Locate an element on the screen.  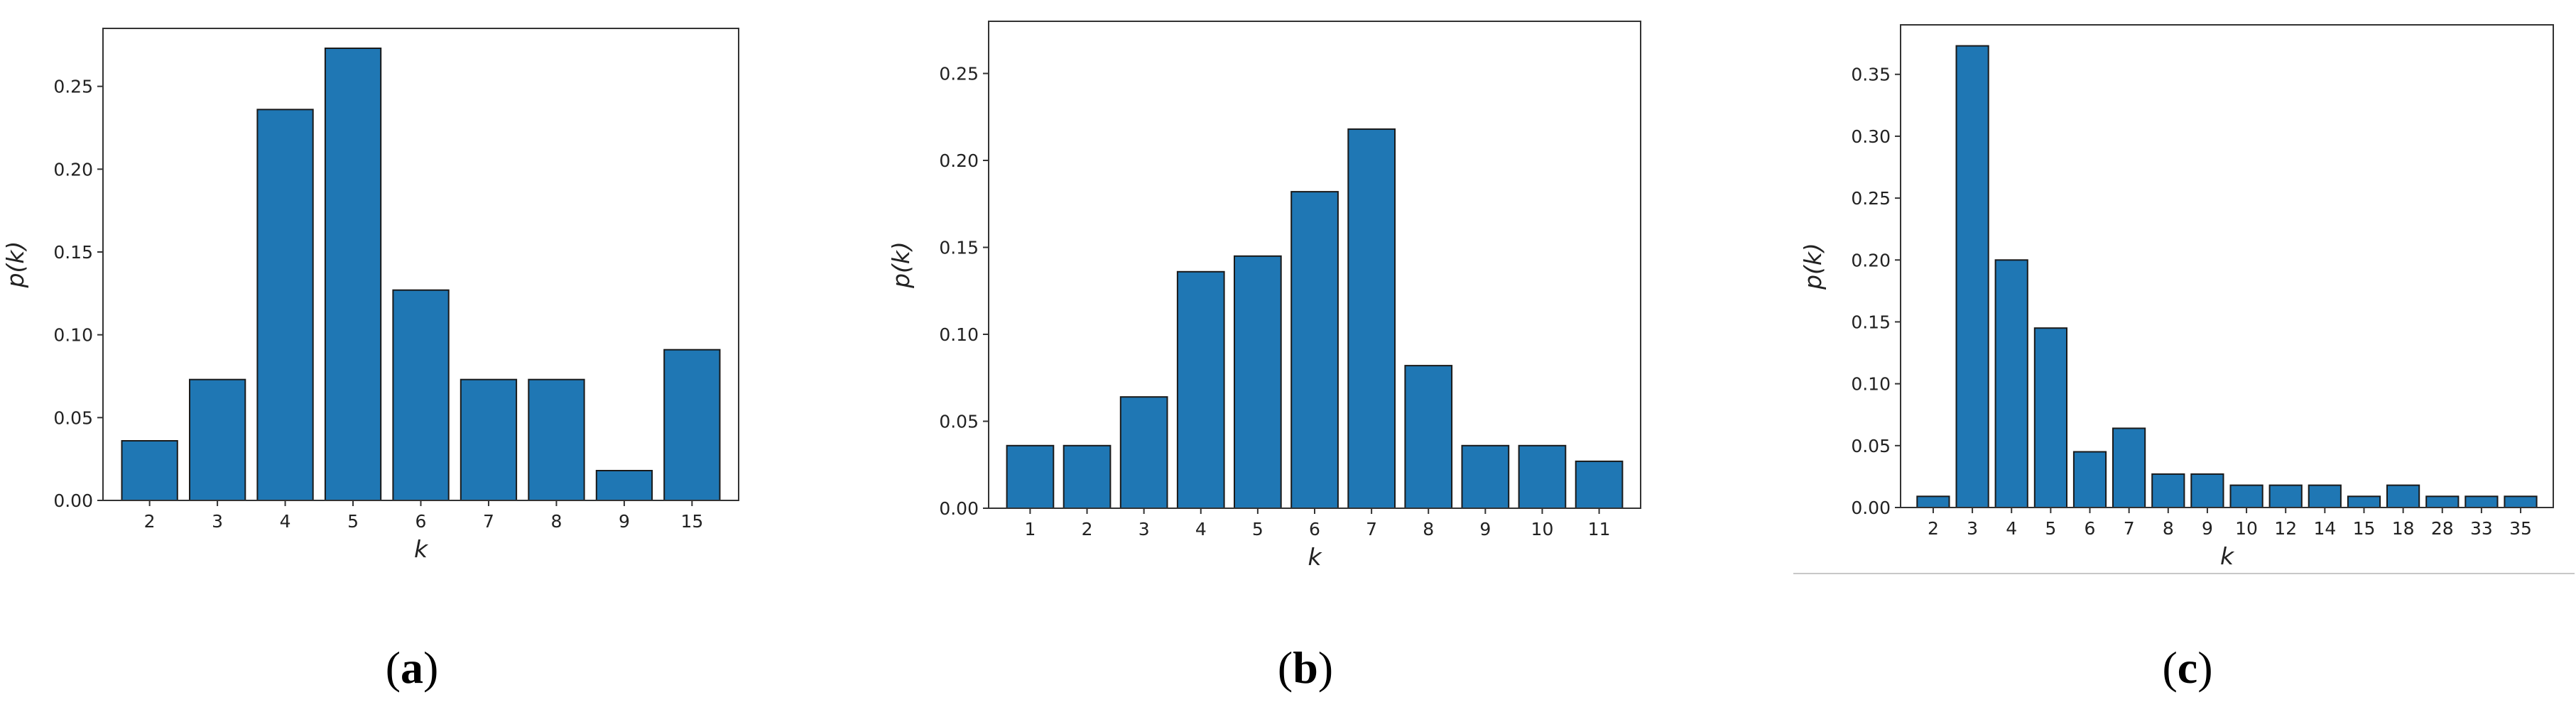
x-tick-label: 33 is located at coordinates (2482, 528).